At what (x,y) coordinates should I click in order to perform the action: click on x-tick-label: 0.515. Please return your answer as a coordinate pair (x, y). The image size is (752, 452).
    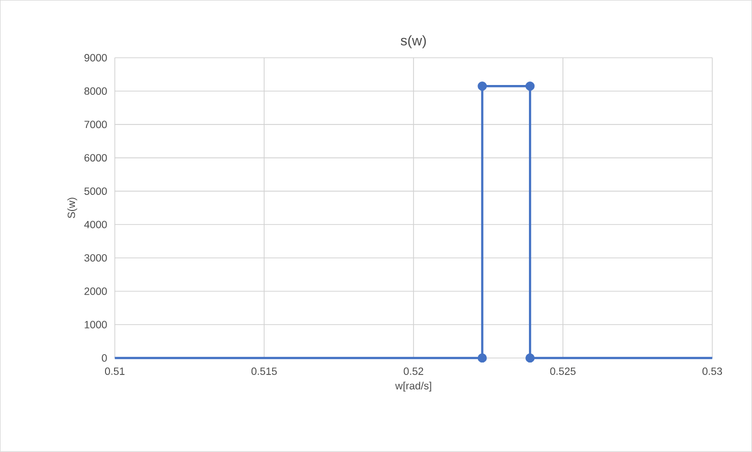
    Looking at the image, I should click on (264, 372).